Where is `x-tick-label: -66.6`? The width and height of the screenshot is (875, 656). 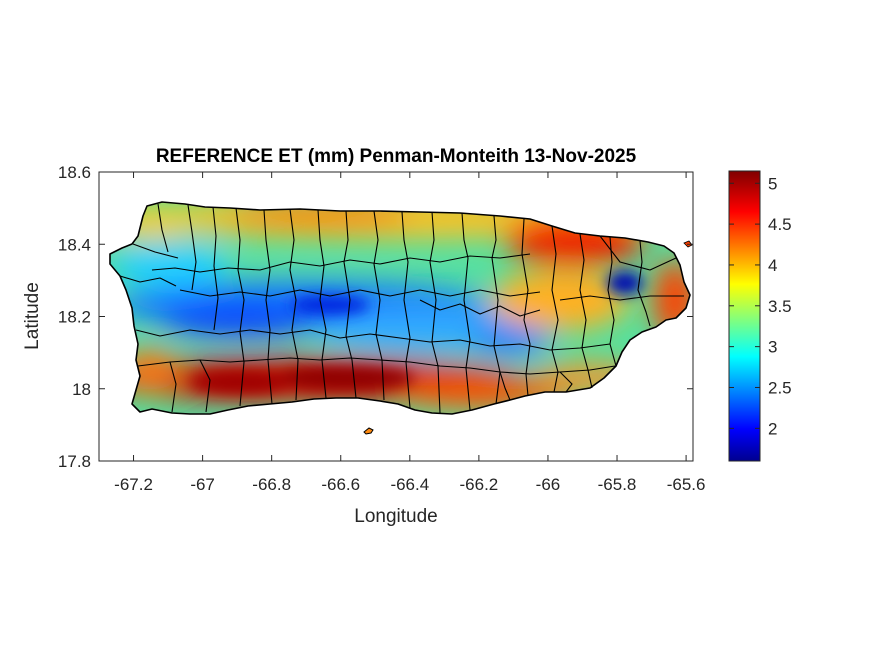 x-tick-label: -66.6 is located at coordinates (340, 484).